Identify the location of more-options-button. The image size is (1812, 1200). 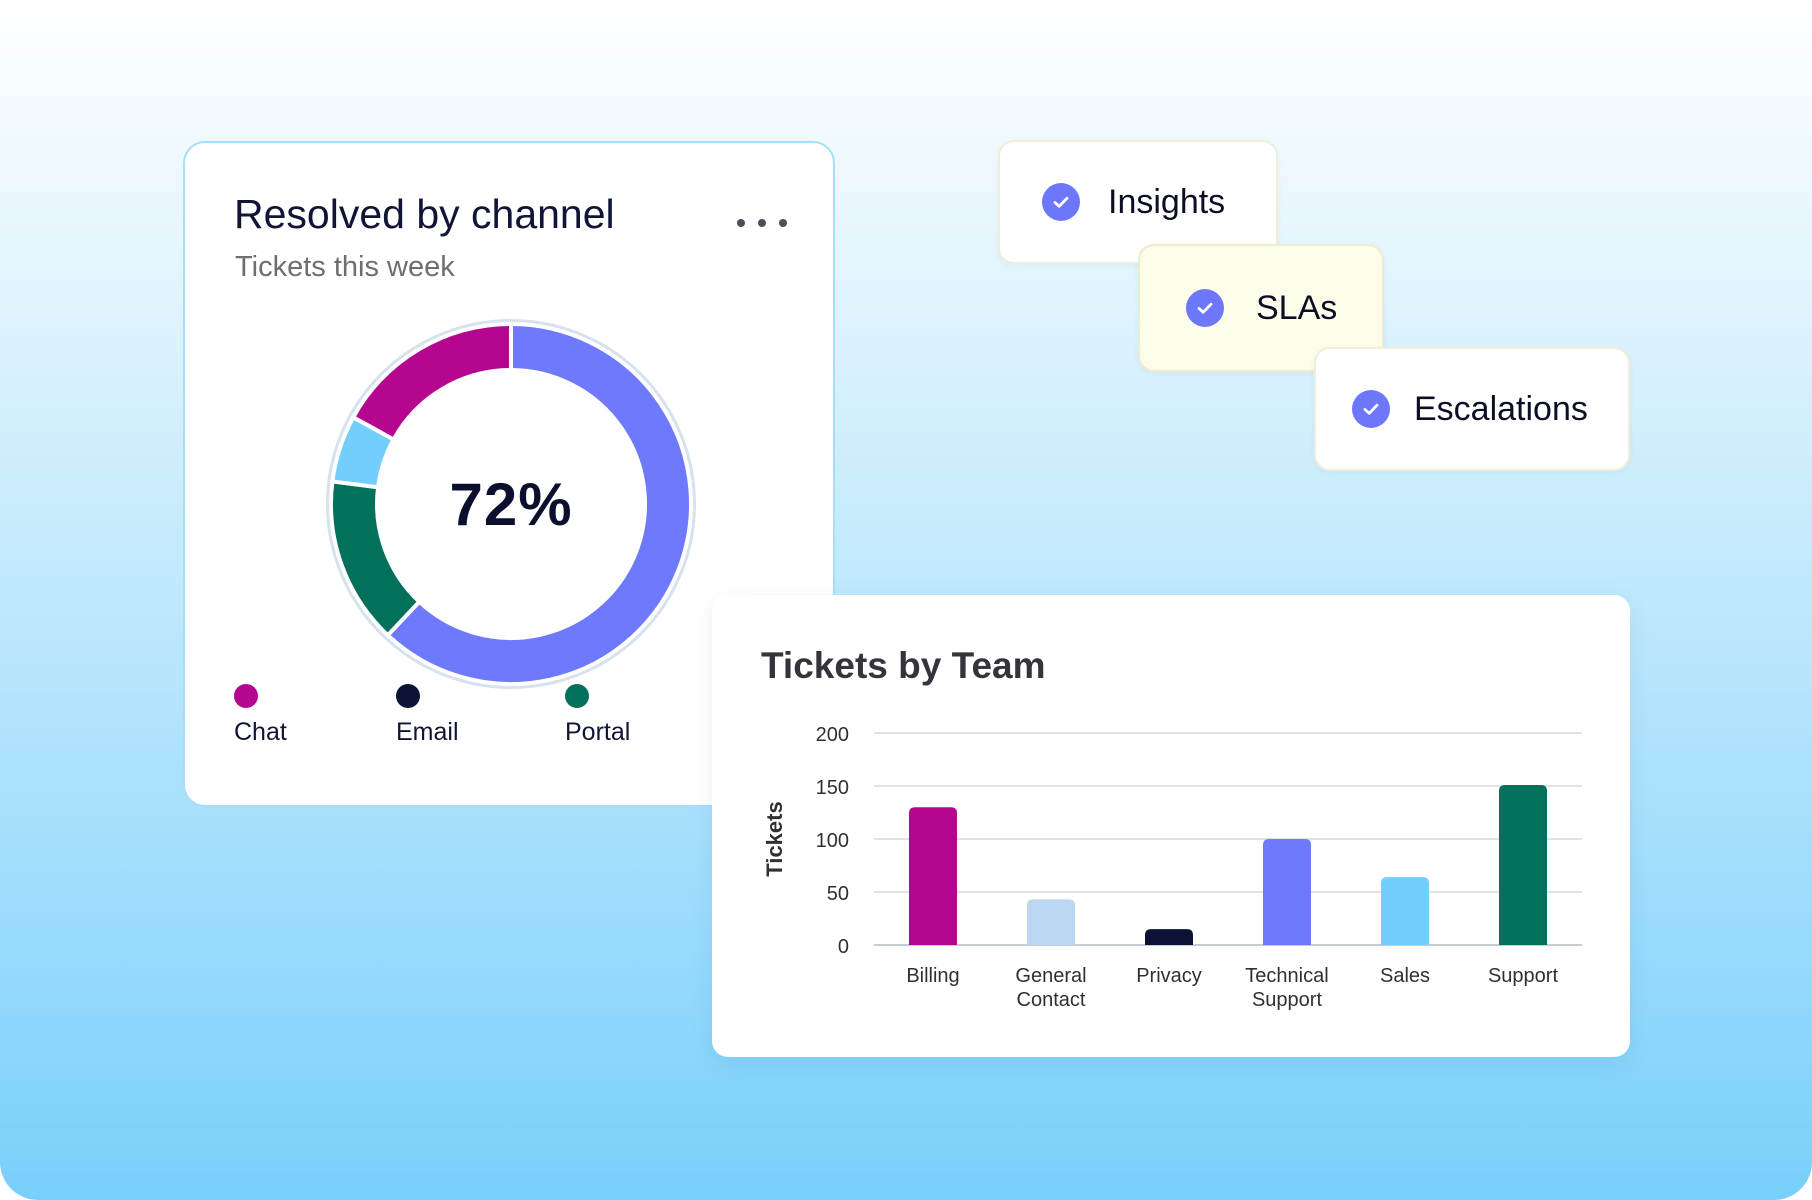
(762, 223).